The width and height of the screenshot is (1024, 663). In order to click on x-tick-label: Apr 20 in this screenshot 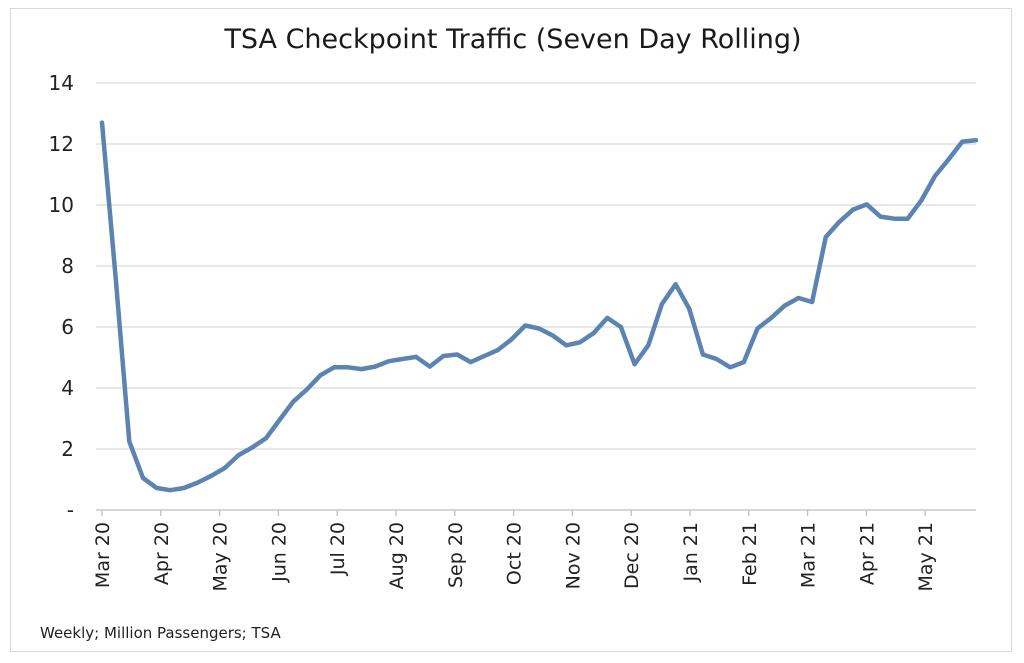, I will do `click(162, 553)`.